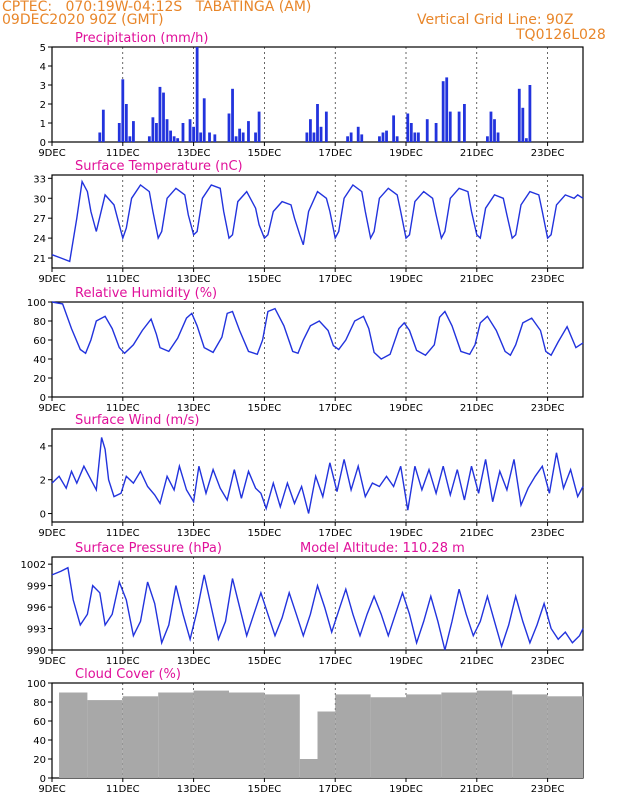 This screenshot has height=800, width=618. Describe the element at coordinates (39, 322) in the screenshot. I see `y-tick-label: 80` at that location.